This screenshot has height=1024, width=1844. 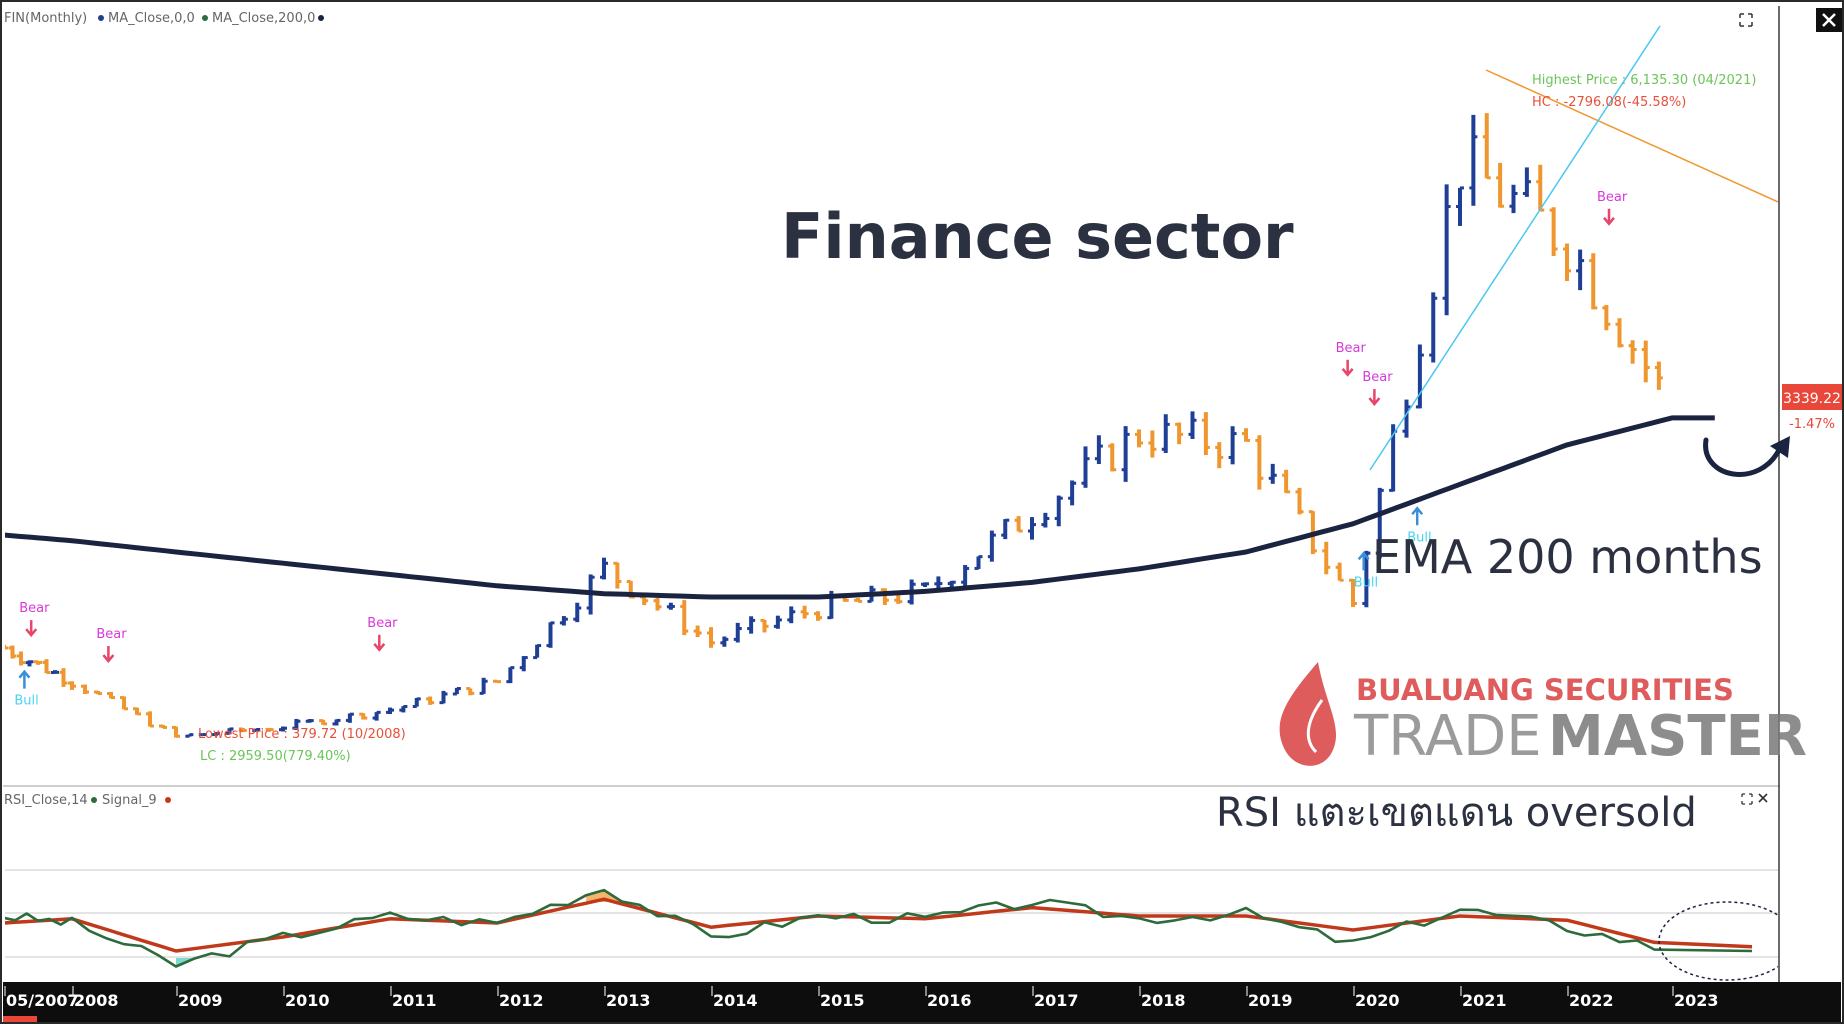 I want to click on ma0-legend-dot, so click(x=101, y=18).